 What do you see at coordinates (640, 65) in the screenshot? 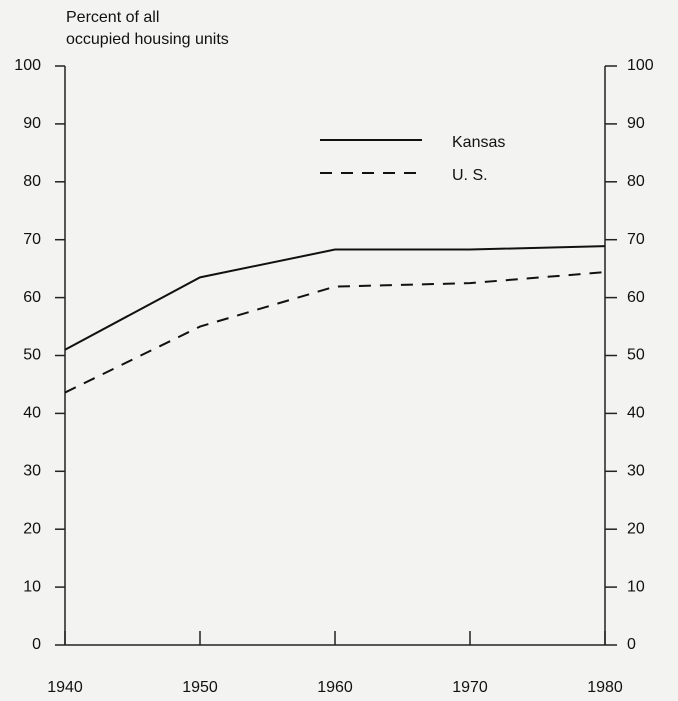
I see `y2-tick-label: 100` at bounding box center [640, 65].